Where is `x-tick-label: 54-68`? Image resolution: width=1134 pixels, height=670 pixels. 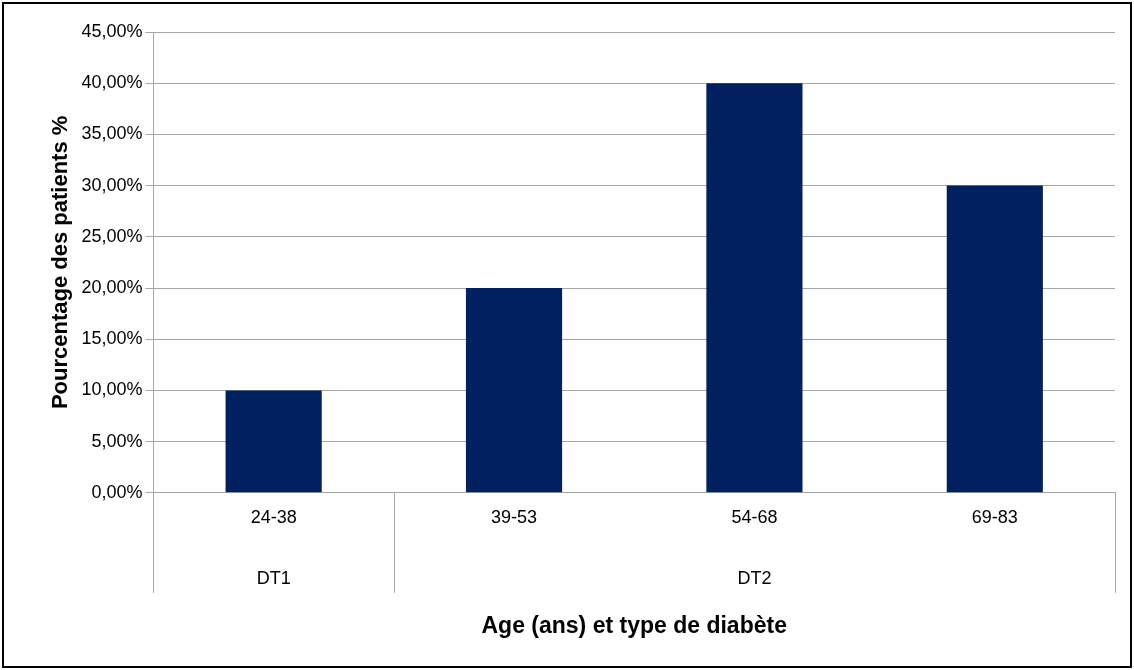 x-tick-label: 54-68 is located at coordinates (754, 516).